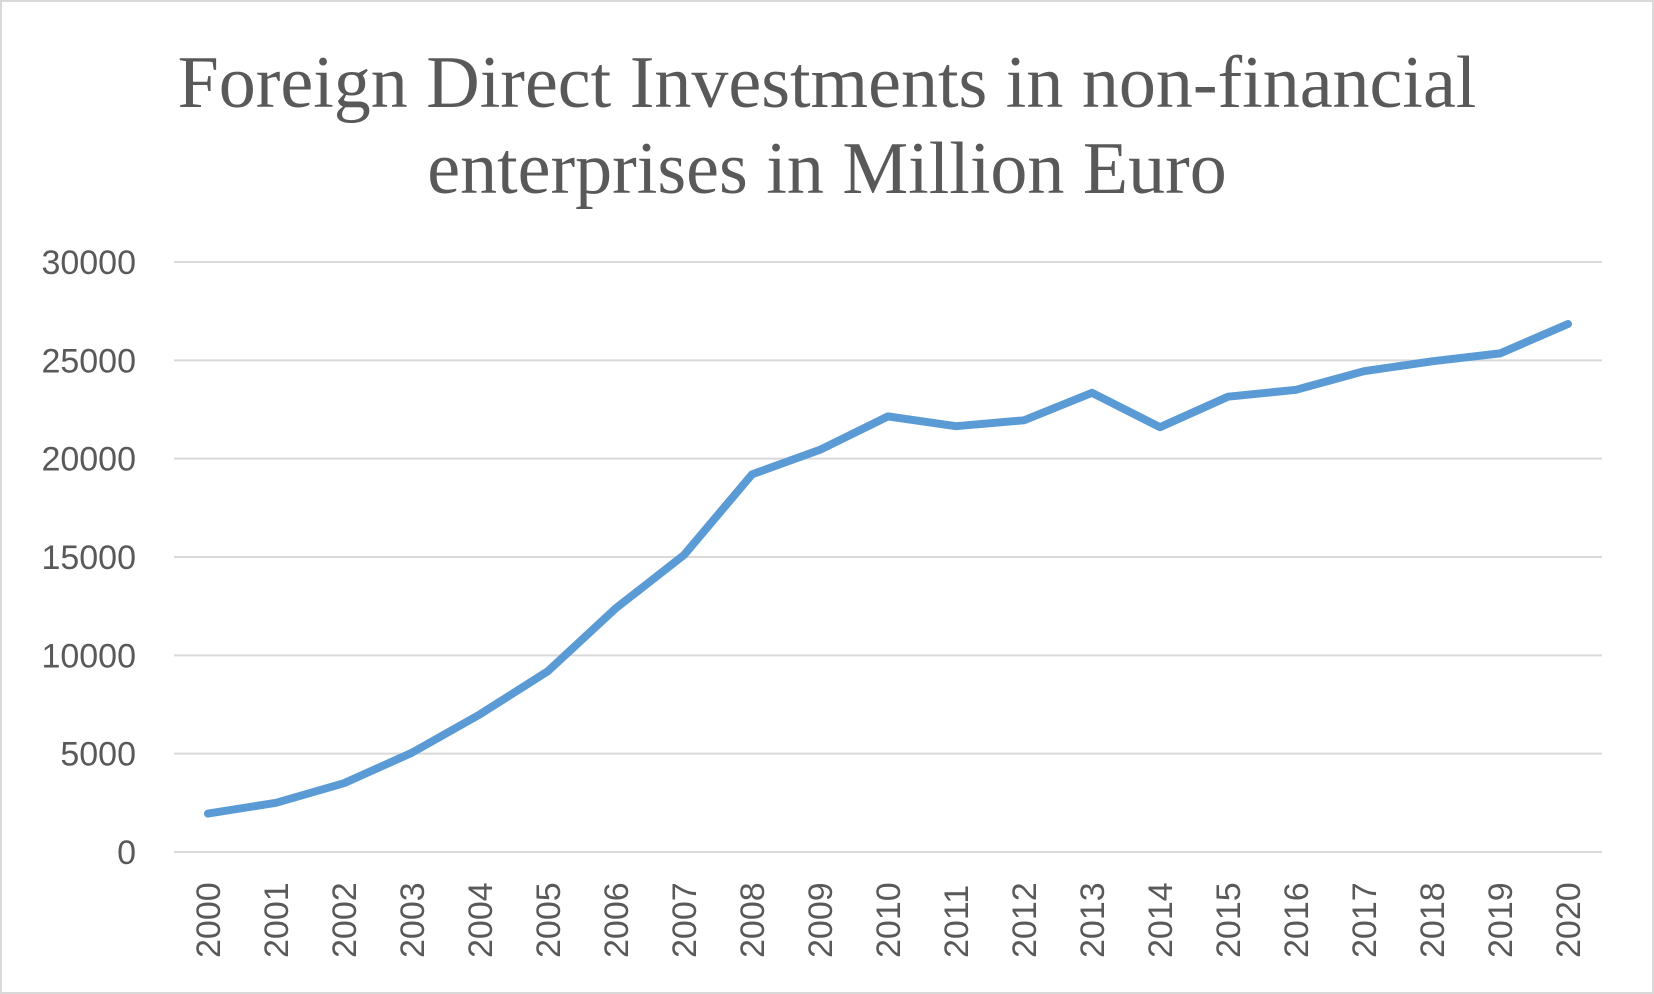 The width and height of the screenshot is (1654, 994). Describe the element at coordinates (88, 361) in the screenshot. I see `y-tick-label: 25000` at that location.